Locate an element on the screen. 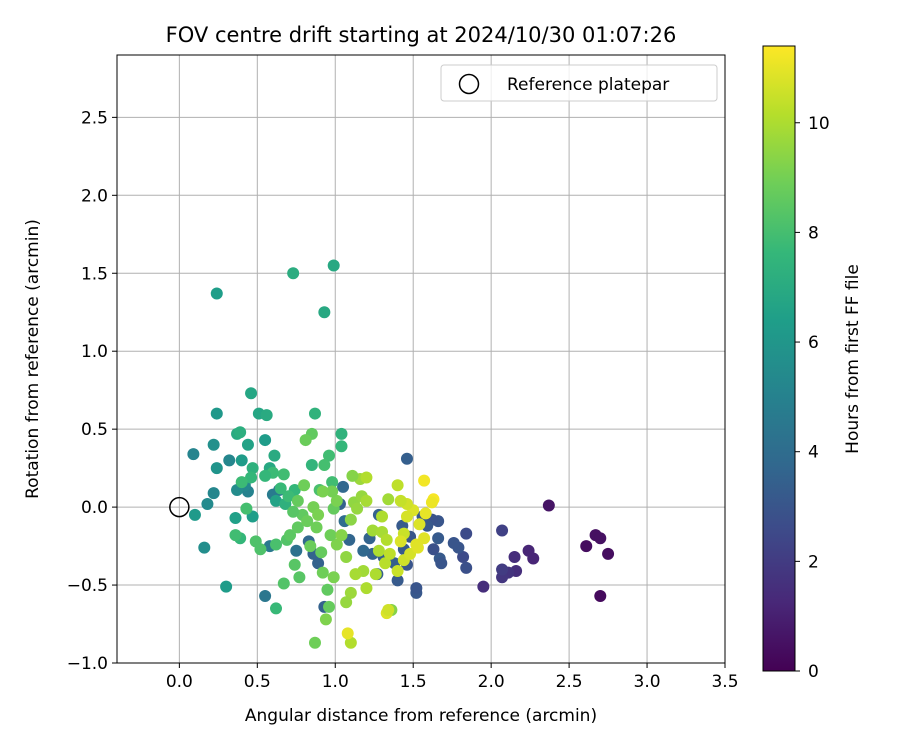 The width and height of the screenshot is (900, 750). reference-platepar-point is located at coordinates (179, 507).